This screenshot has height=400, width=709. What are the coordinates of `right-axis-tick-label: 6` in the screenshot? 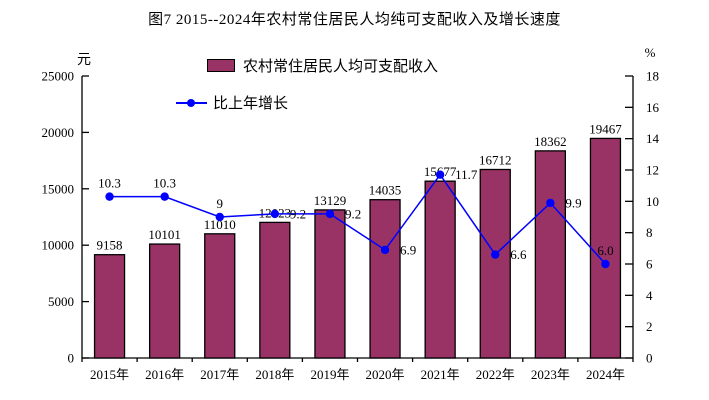 It's located at (649, 264).